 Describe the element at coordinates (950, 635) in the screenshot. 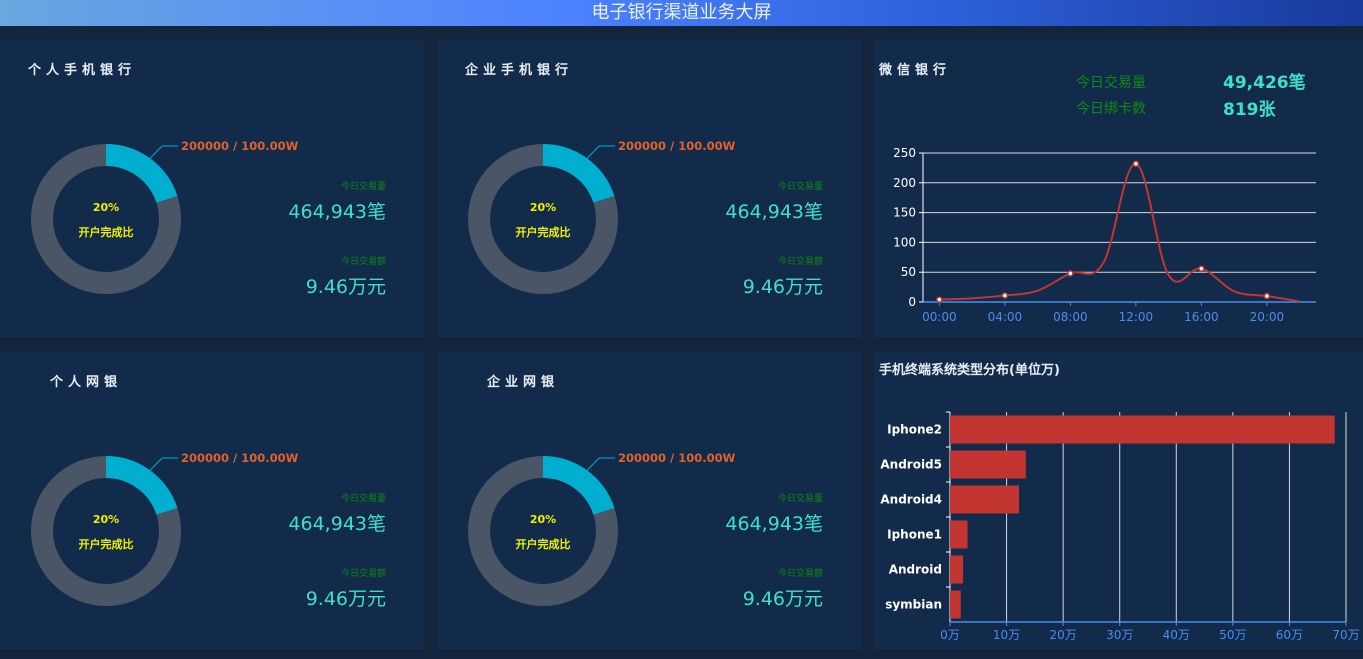

I see `x-tick-label: 0万` at that location.